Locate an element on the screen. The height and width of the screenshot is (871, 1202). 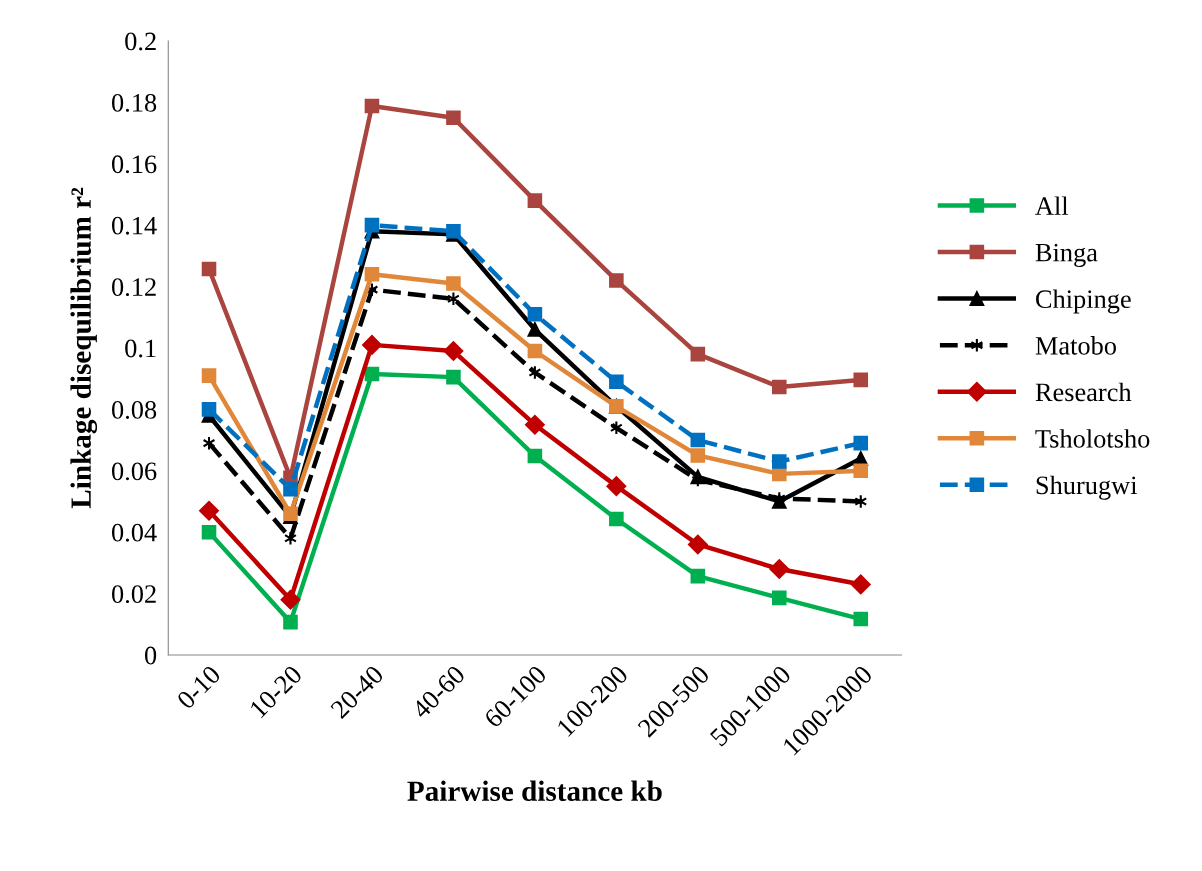
y-tick-label: 0.12 is located at coordinates (133, 287).